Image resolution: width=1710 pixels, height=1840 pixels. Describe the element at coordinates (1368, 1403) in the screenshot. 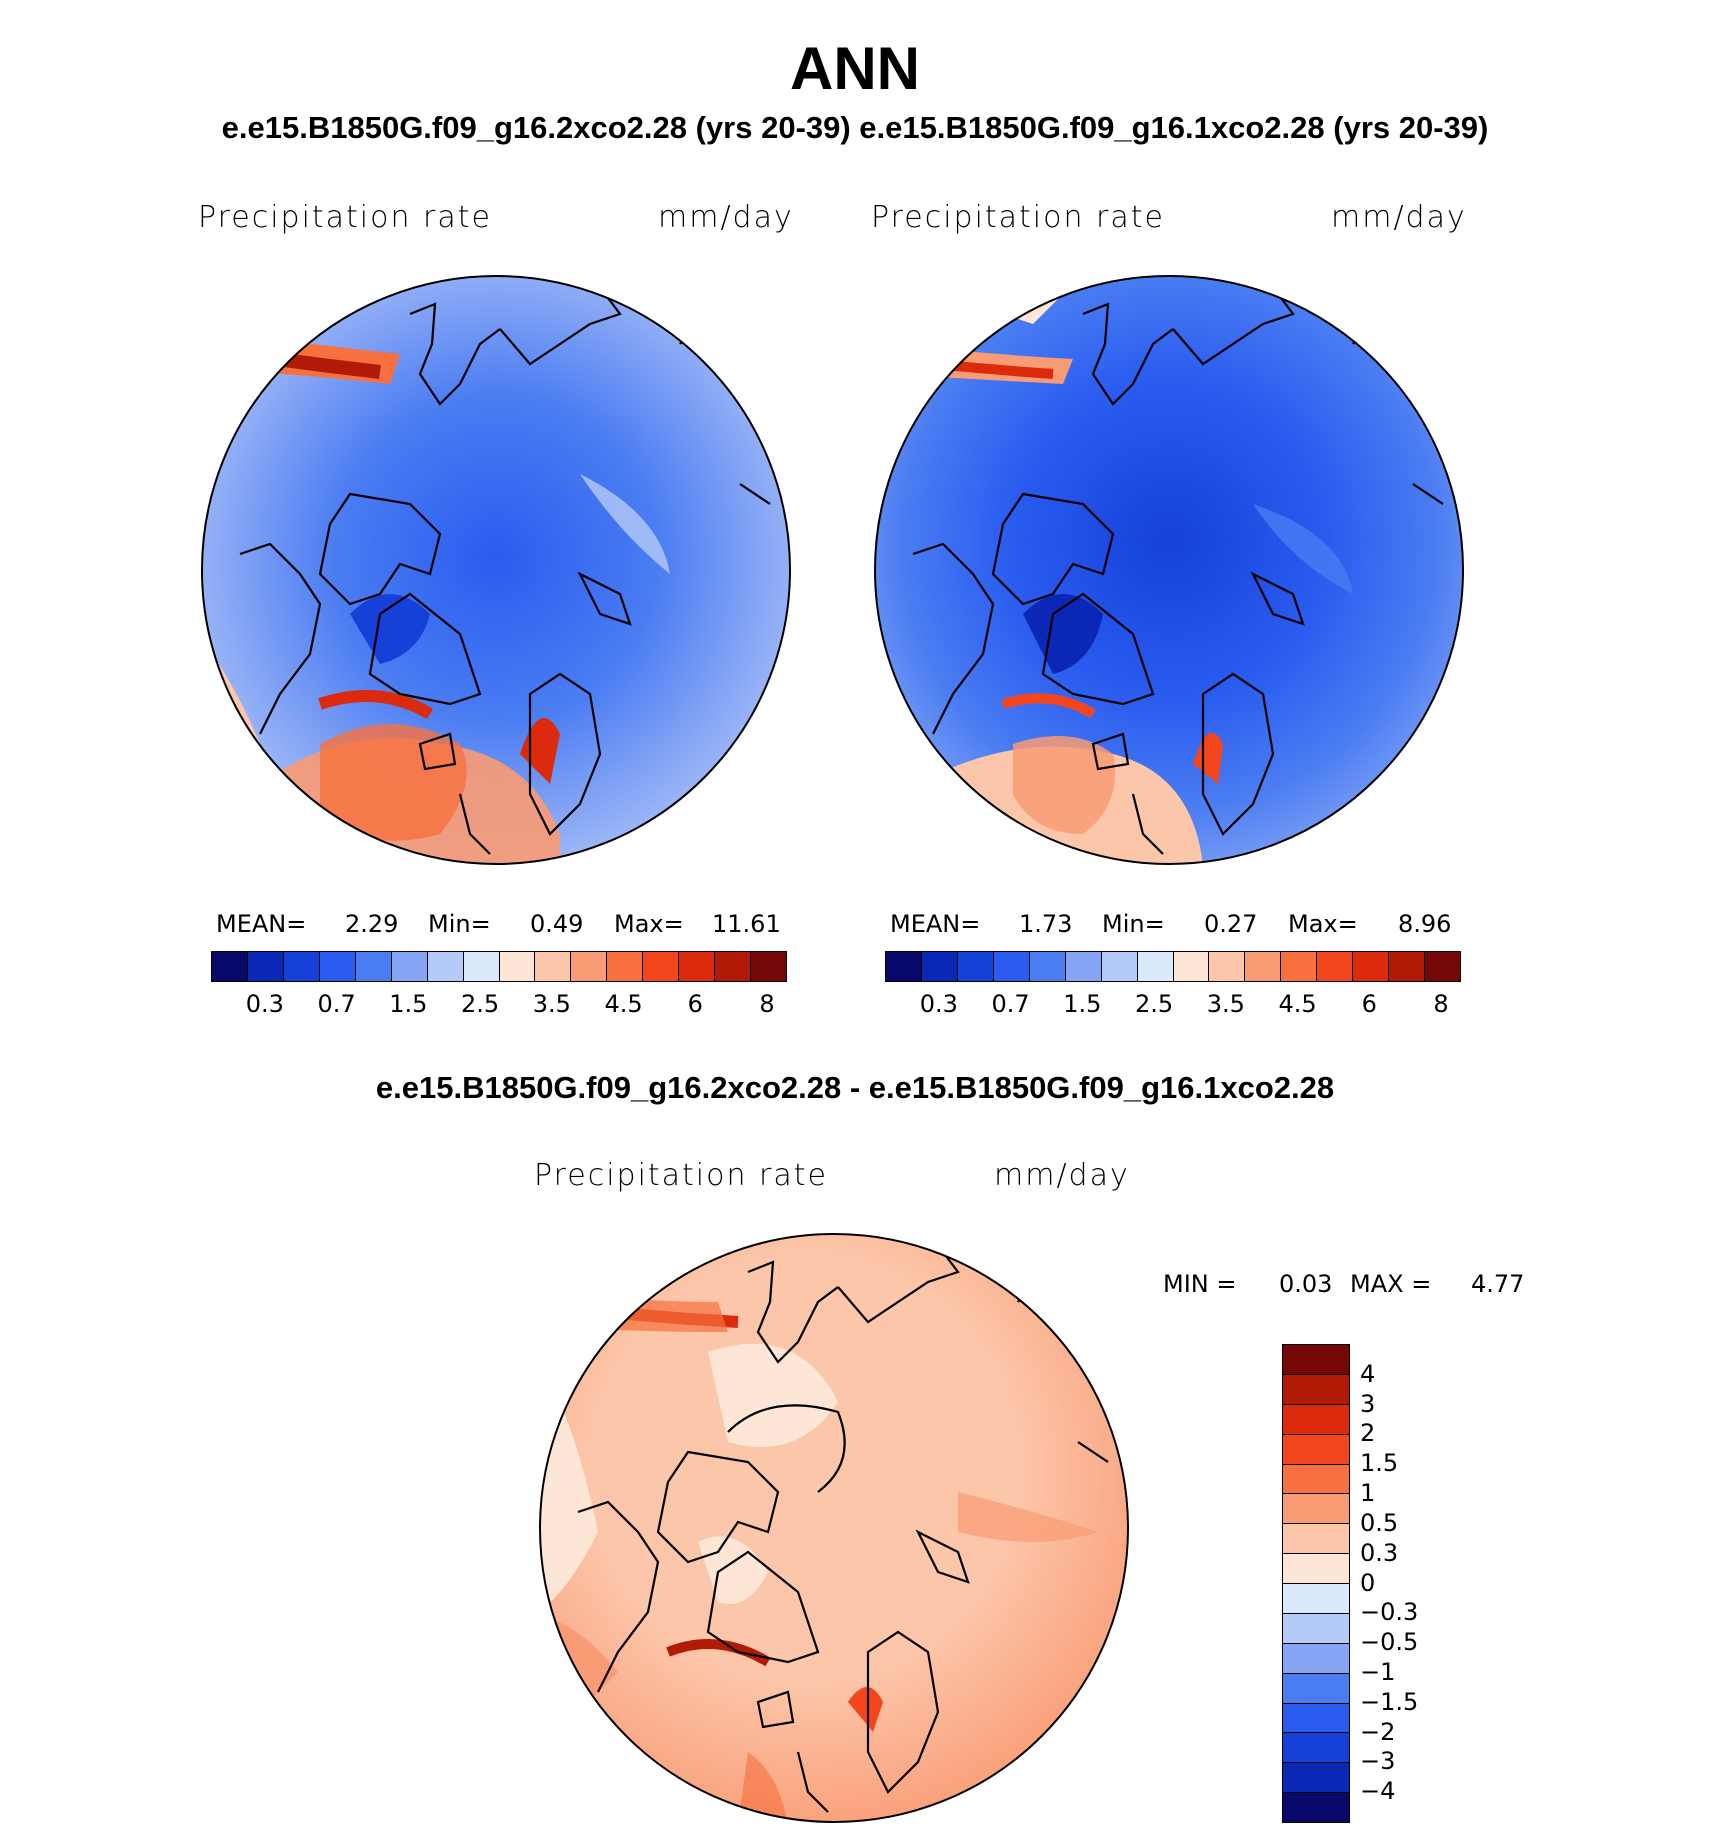

I see `colorbar-tick-label: 3` at that location.